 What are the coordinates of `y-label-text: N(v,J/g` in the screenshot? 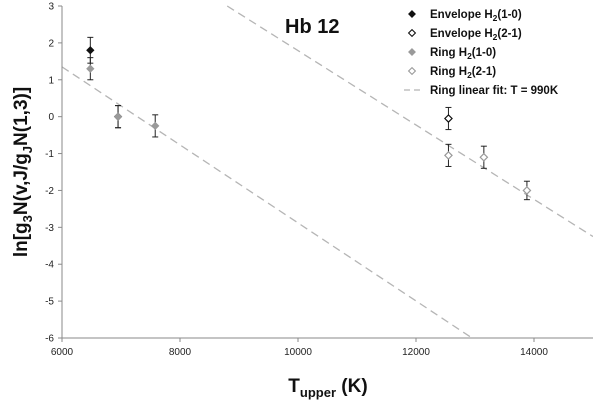 It's located at (21, 184).